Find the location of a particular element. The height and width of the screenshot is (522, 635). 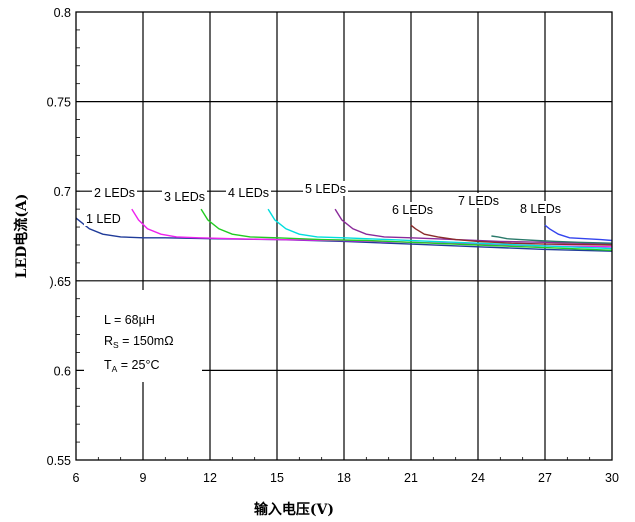

x-tick-label: 21 is located at coordinates (411, 478).